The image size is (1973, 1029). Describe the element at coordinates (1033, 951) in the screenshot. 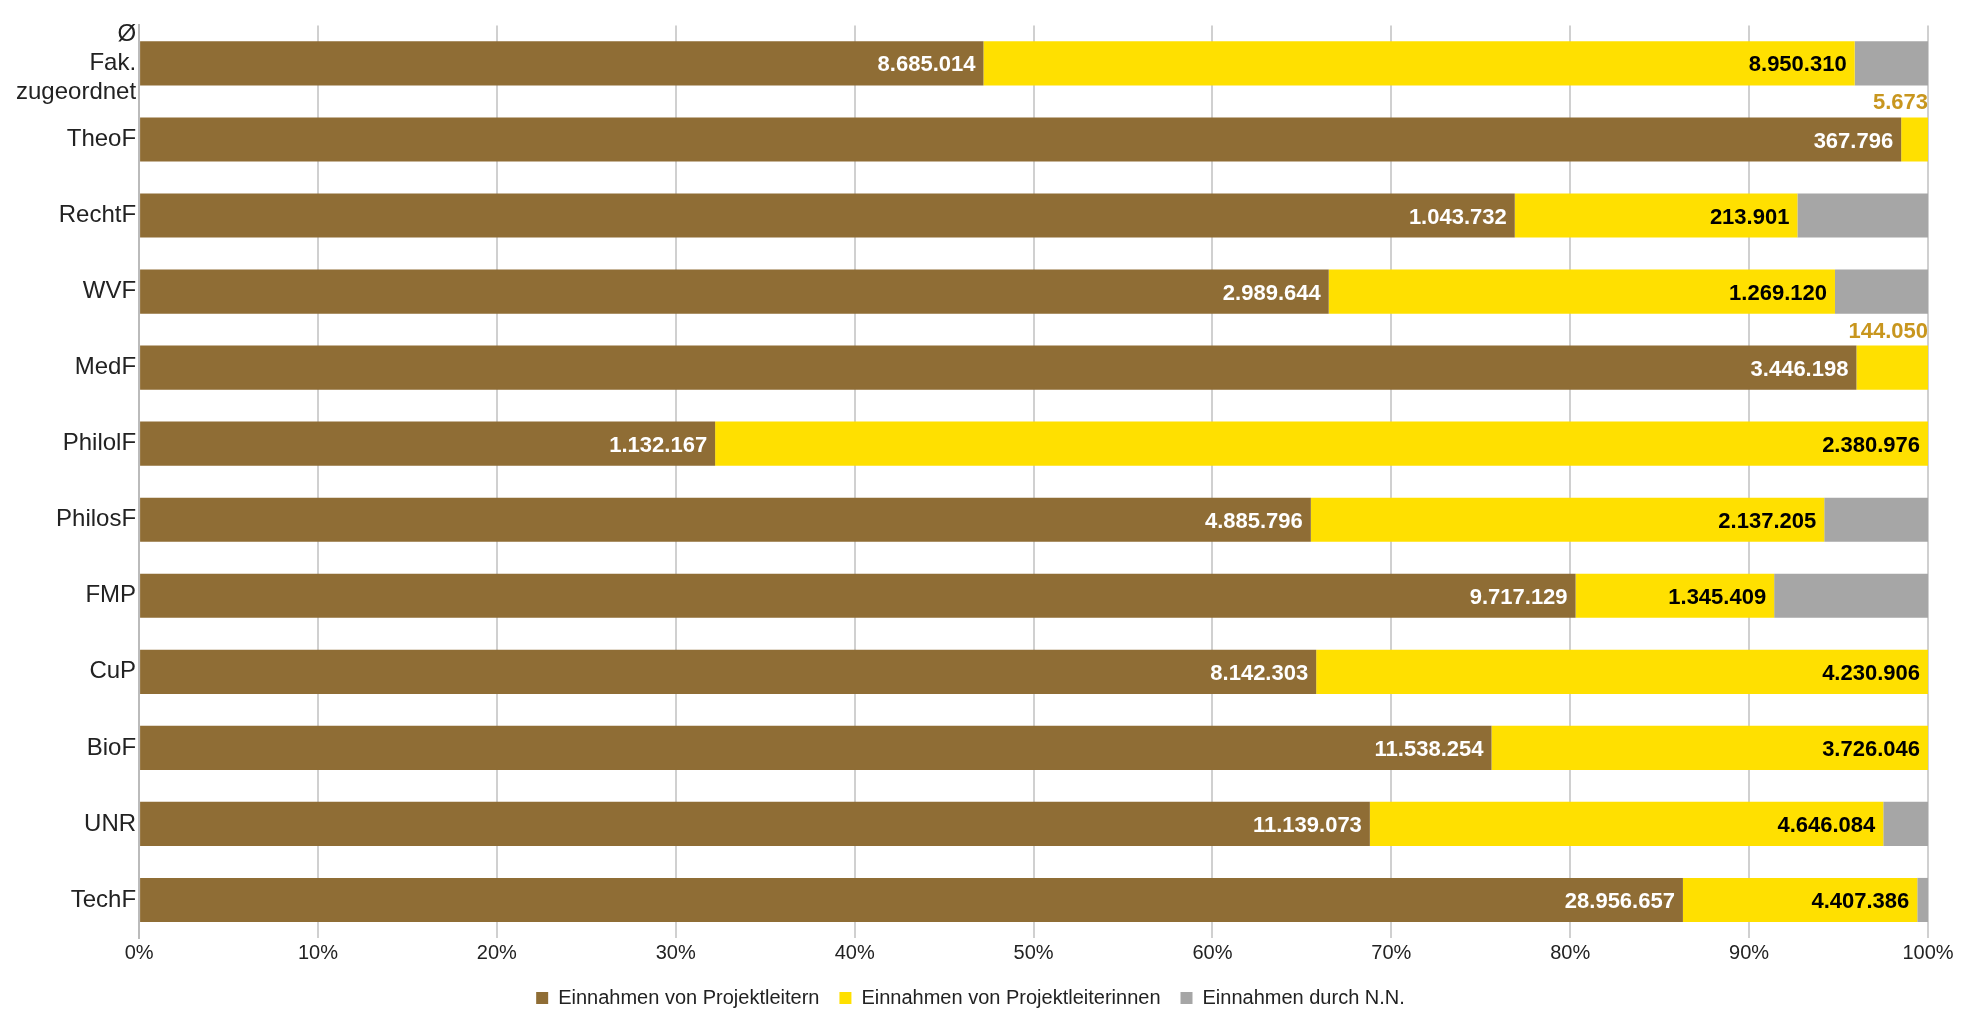

I see `x-tick-label: 50%` at that location.